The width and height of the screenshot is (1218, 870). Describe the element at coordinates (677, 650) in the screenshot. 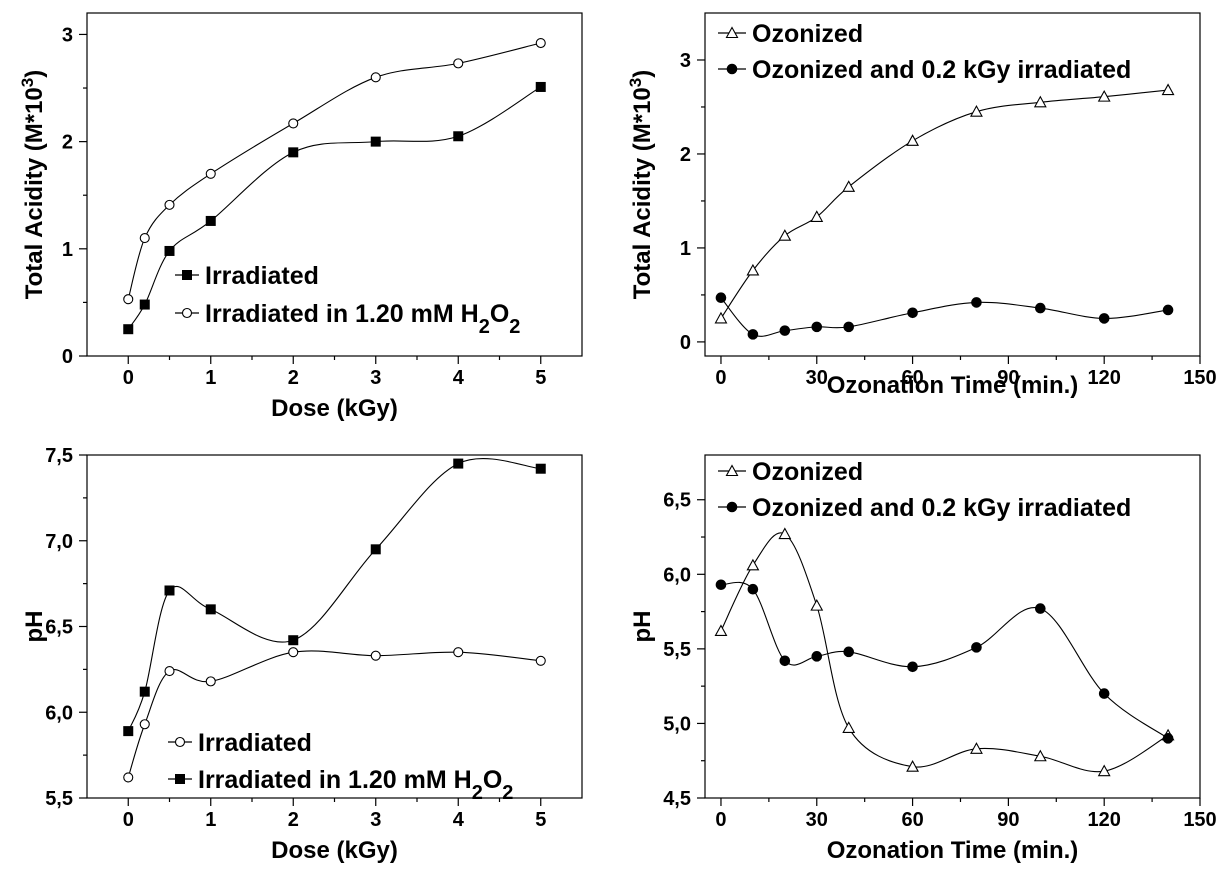

I see `y-tick-label: 5,5` at that location.